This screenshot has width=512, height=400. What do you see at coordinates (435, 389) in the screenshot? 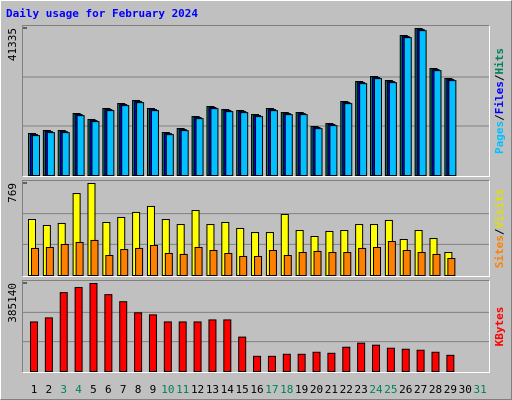
I see `x-tick-label: 28` at bounding box center [435, 389].